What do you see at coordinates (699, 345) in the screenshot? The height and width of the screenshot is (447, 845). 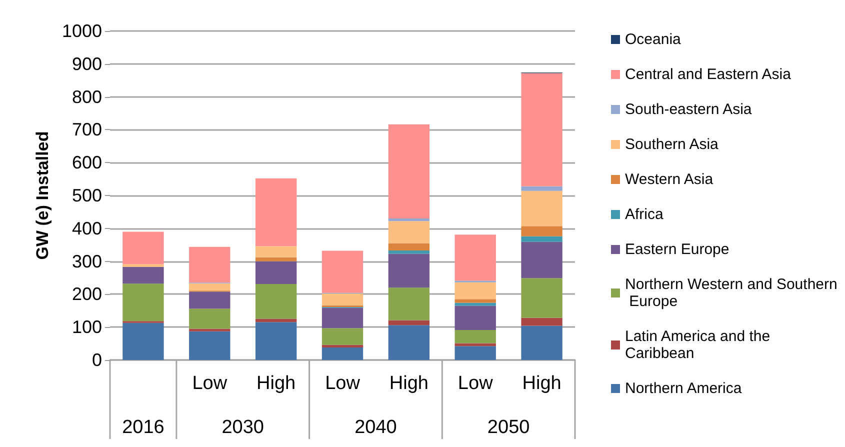 I see `legend-label: Latin America and the Caribbean` at bounding box center [699, 345].